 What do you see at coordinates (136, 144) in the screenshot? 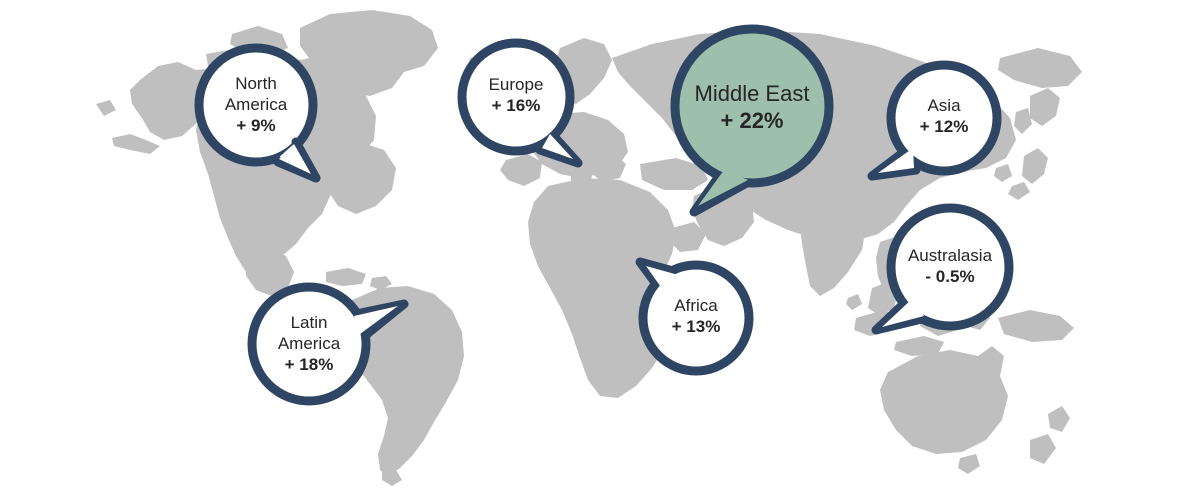
I see `landmass-aleutians` at bounding box center [136, 144].